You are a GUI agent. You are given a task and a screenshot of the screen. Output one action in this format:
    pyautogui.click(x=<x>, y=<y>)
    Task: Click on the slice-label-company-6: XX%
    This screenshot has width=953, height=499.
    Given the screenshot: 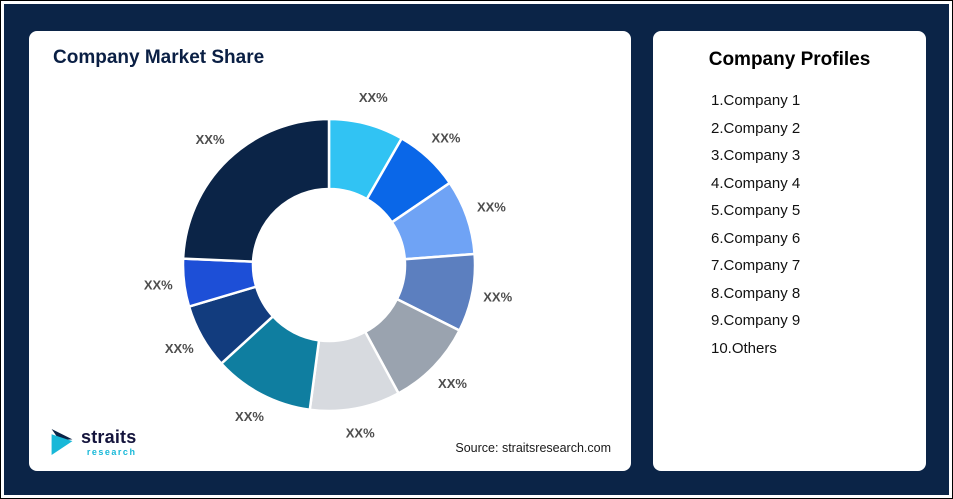 What is the action you would take?
    pyautogui.click(x=360, y=433)
    